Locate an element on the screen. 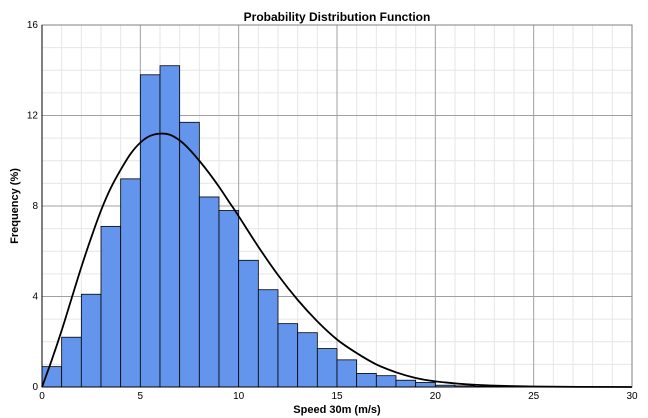 The height and width of the screenshot is (418, 648). y-tick-labels: 0 4 8 12 16 is located at coordinates (33, 206).